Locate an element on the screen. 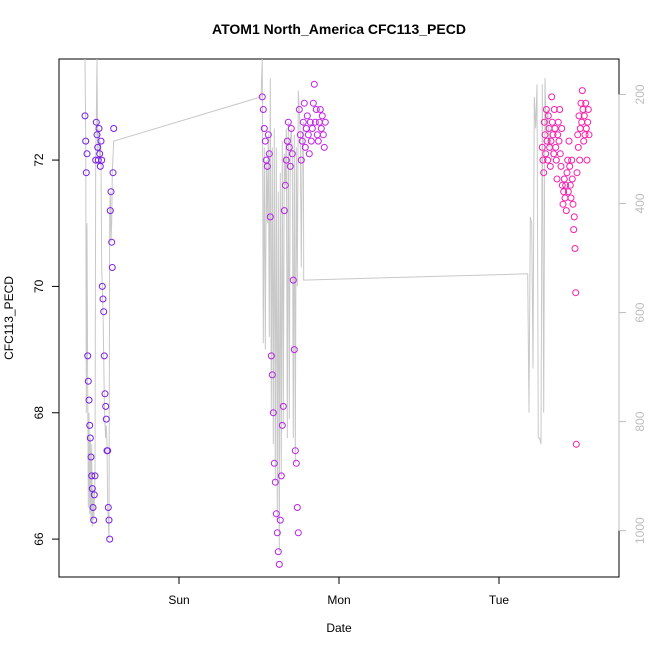  y-right-tick-label: 400 is located at coordinates (640, 203).